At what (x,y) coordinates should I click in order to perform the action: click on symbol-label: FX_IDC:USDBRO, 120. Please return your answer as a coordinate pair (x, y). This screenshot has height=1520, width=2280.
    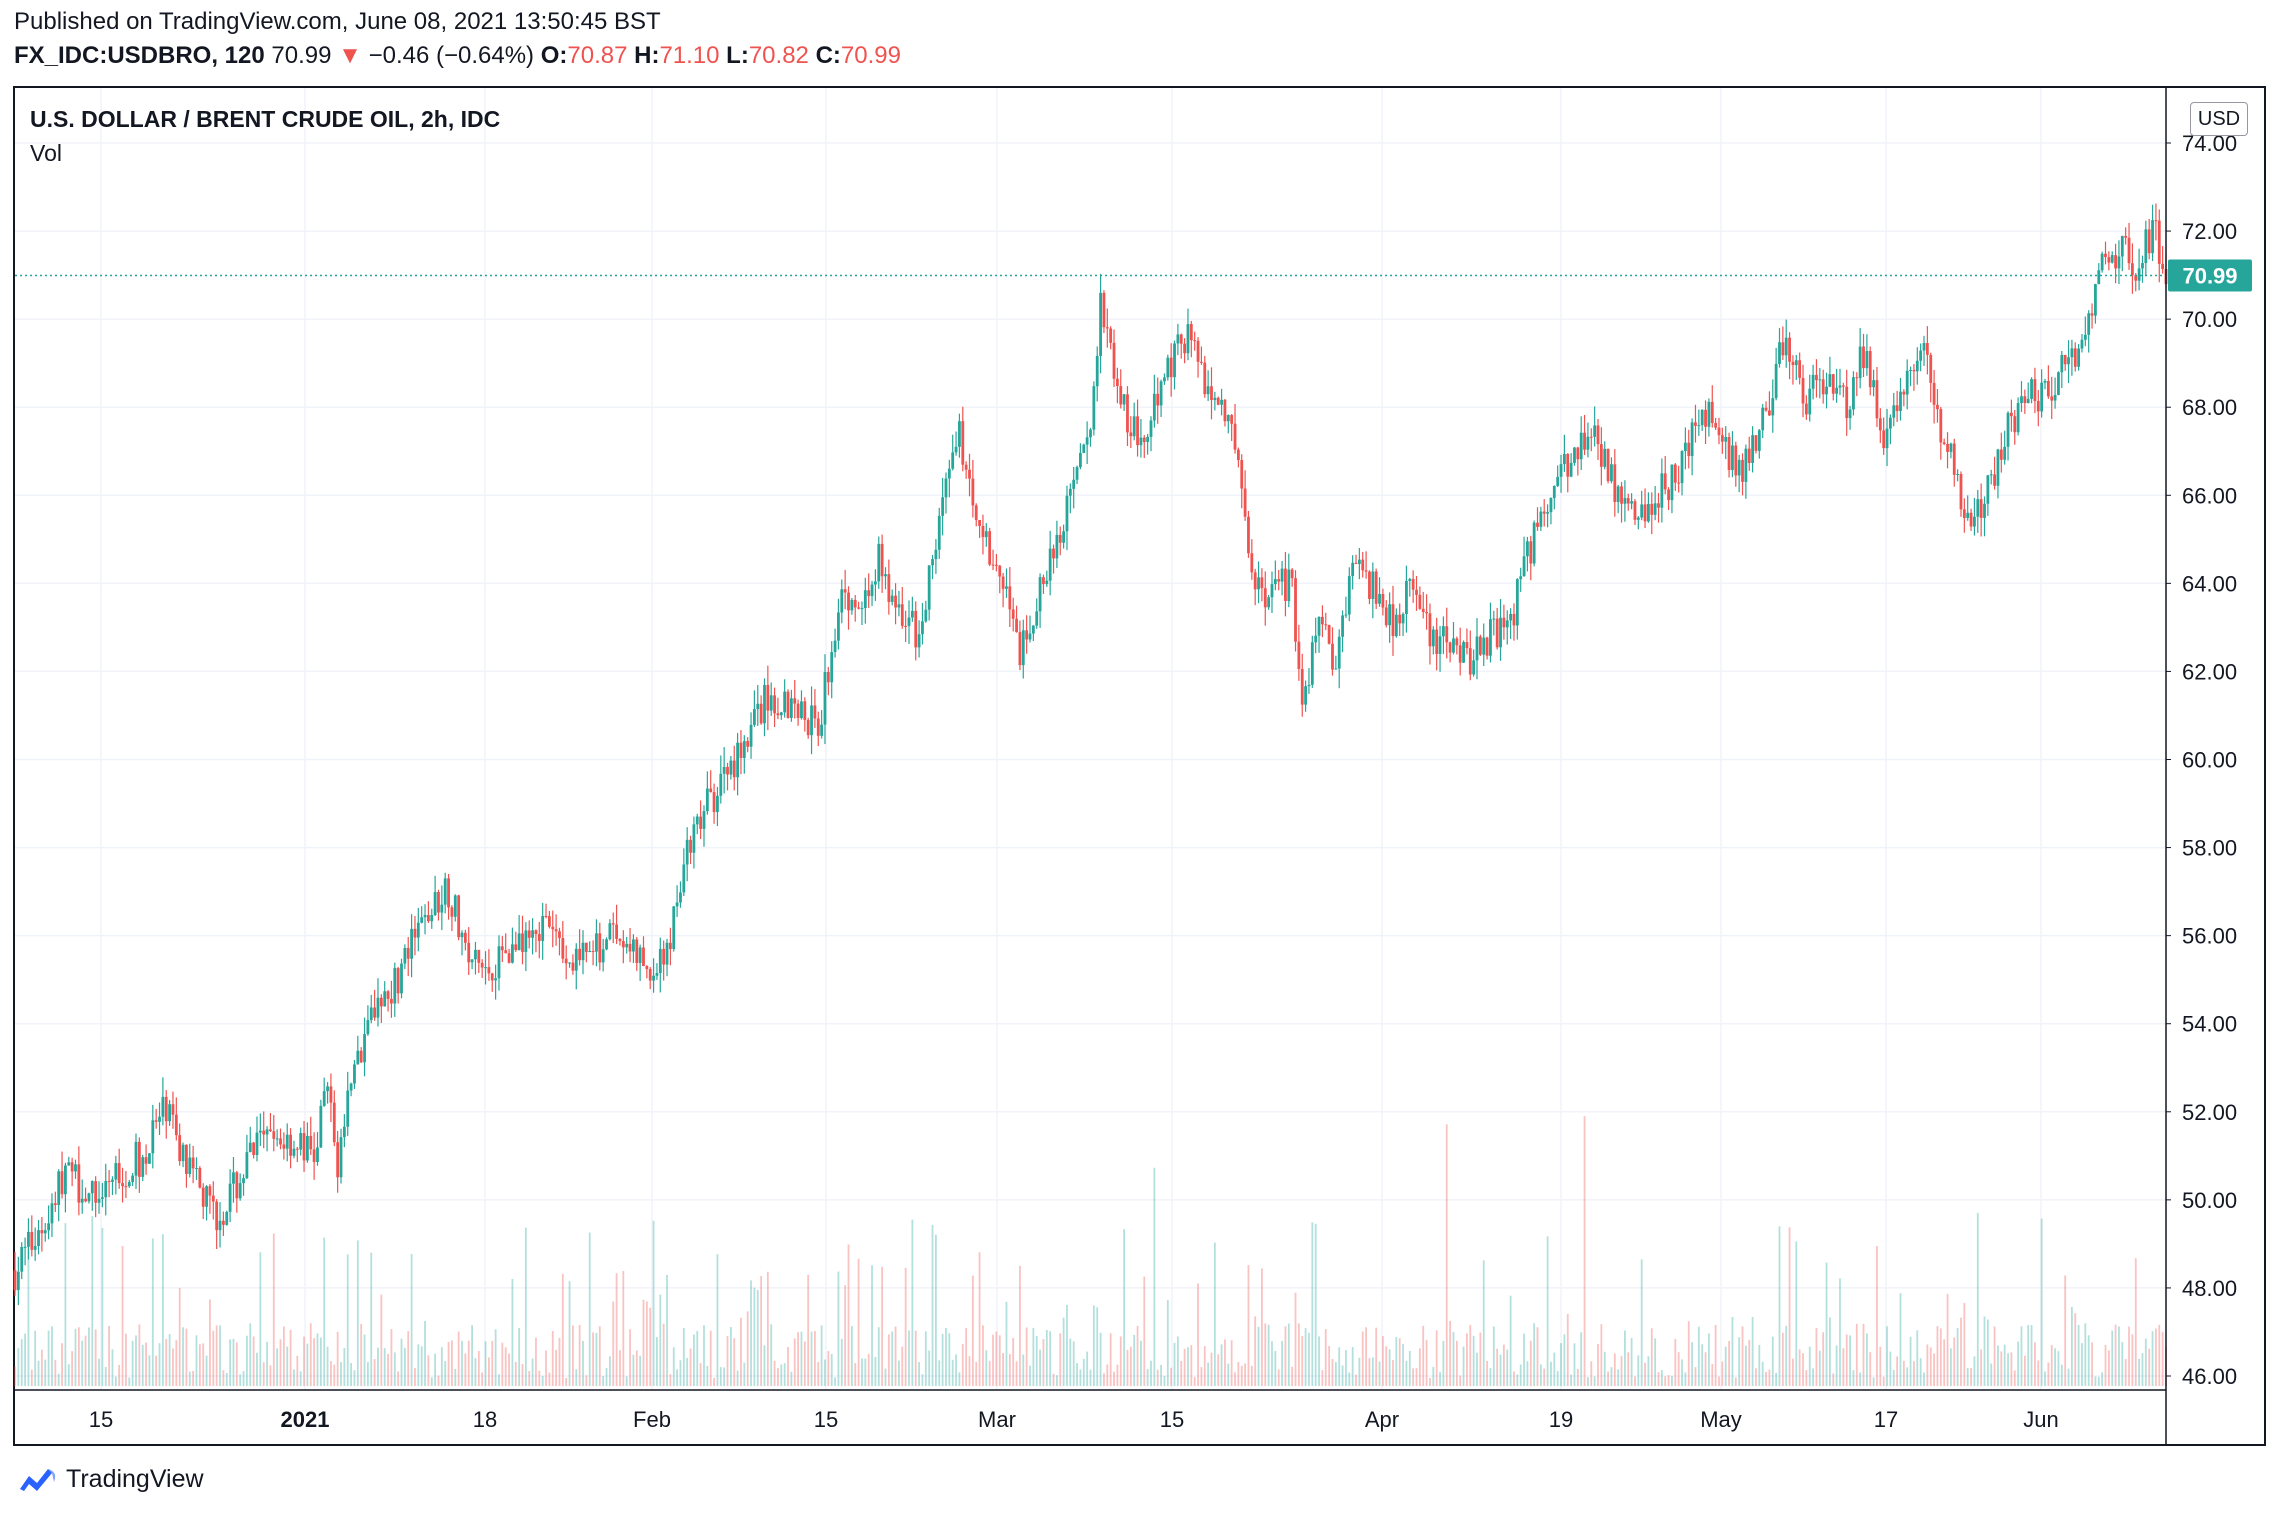
    Looking at the image, I should click on (139, 55).